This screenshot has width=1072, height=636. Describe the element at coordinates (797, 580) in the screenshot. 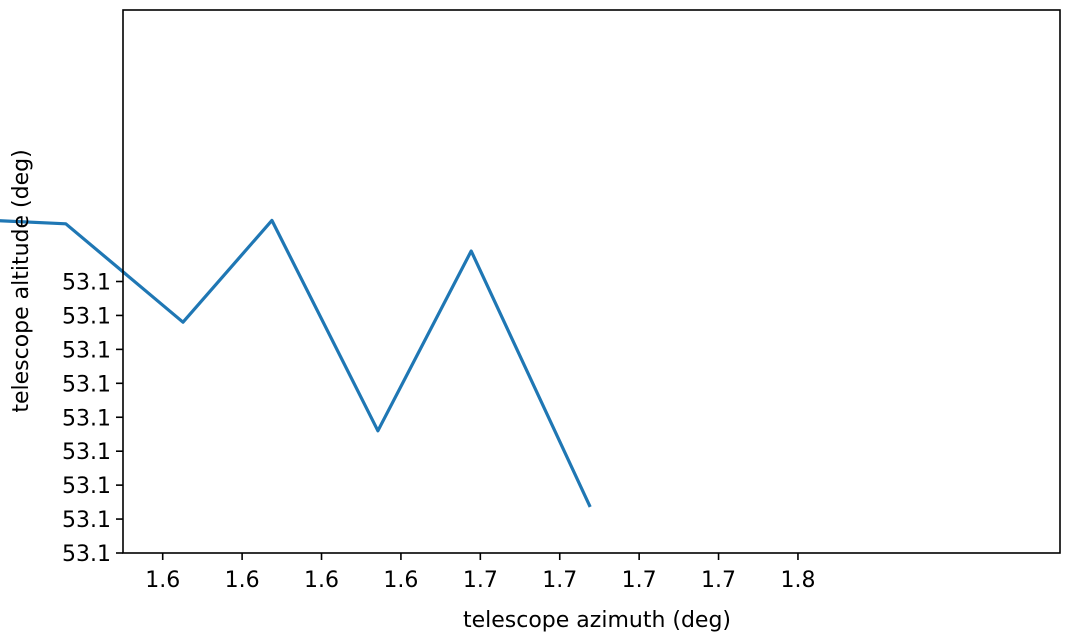

I see `x-tick-label: 1.8` at that location.